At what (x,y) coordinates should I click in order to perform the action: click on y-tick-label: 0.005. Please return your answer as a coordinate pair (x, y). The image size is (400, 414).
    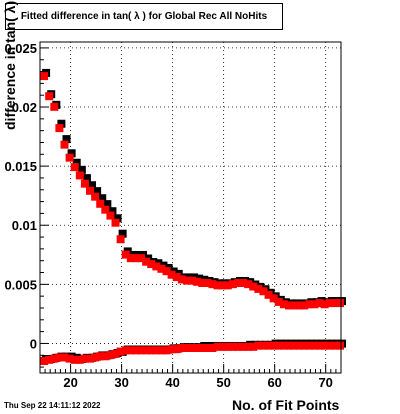
    Looking at the image, I should click on (20, 284).